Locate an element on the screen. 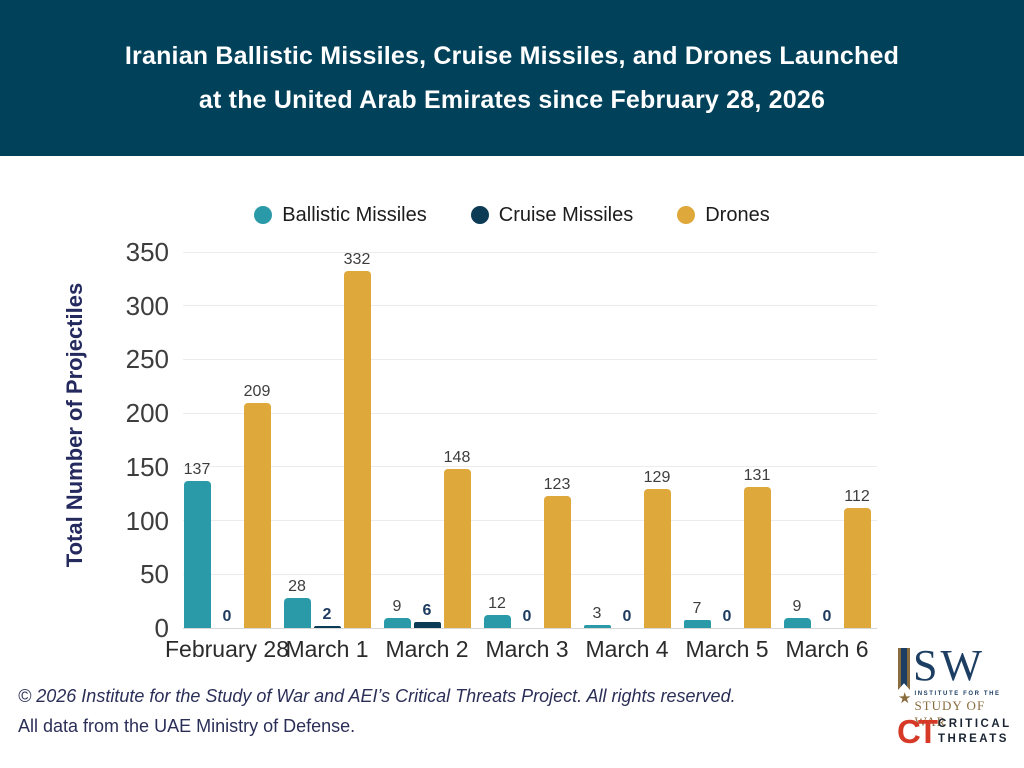 The width and height of the screenshot is (1024, 768). legend-item-cruise-missiles: Cruise Missiles is located at coordinates (552, 215).